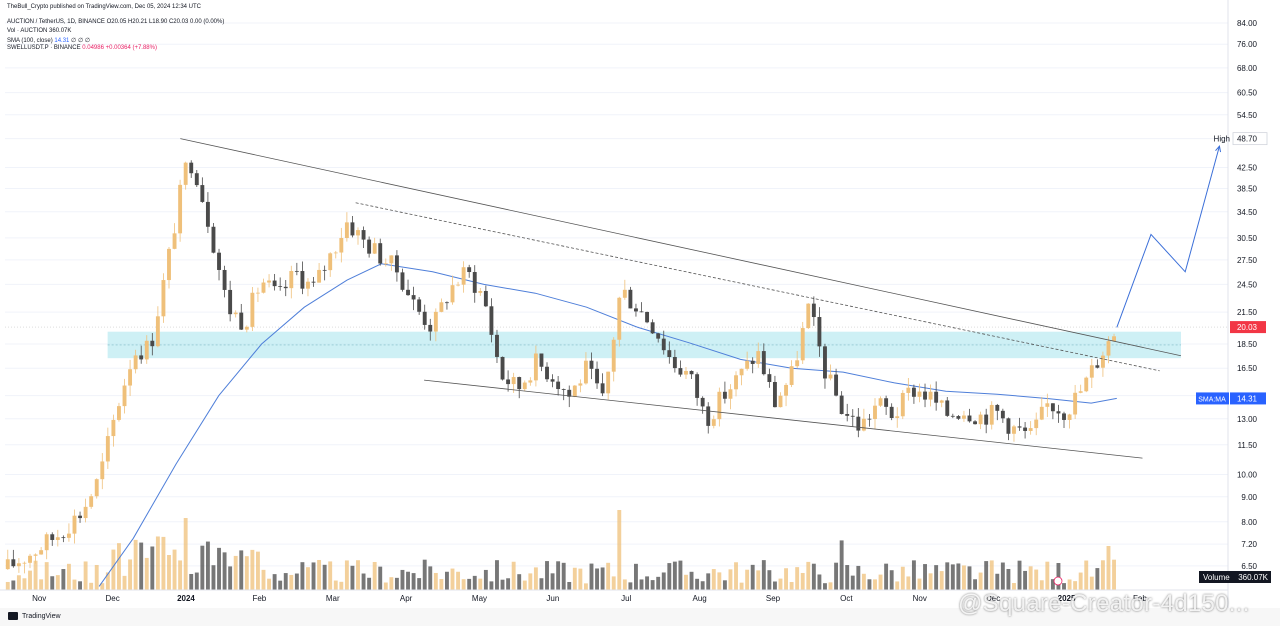 This screenshot has width=1280, height=626. I want to click on y-tick-label: 8.00, so click(1249, 522).